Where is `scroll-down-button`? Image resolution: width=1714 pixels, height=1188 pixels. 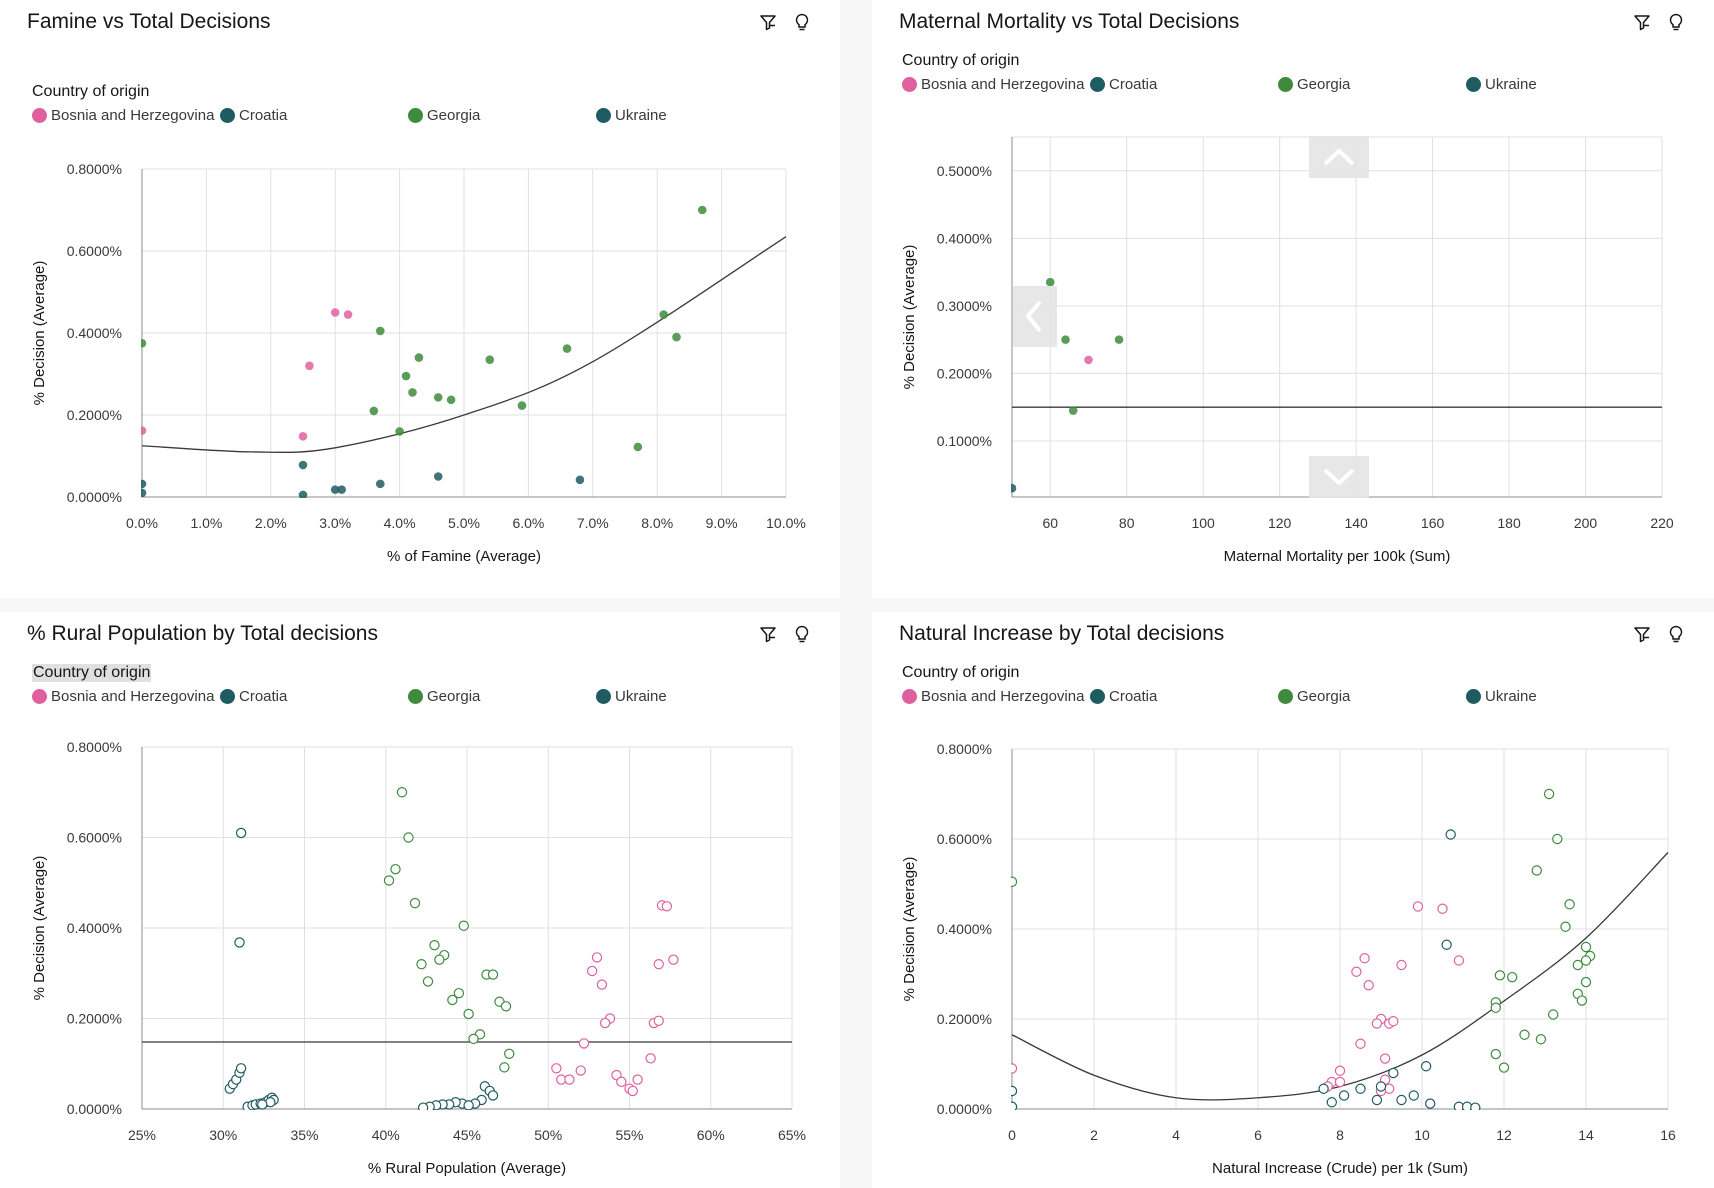
scroll-down-button is located at coordinates (1339, 477).